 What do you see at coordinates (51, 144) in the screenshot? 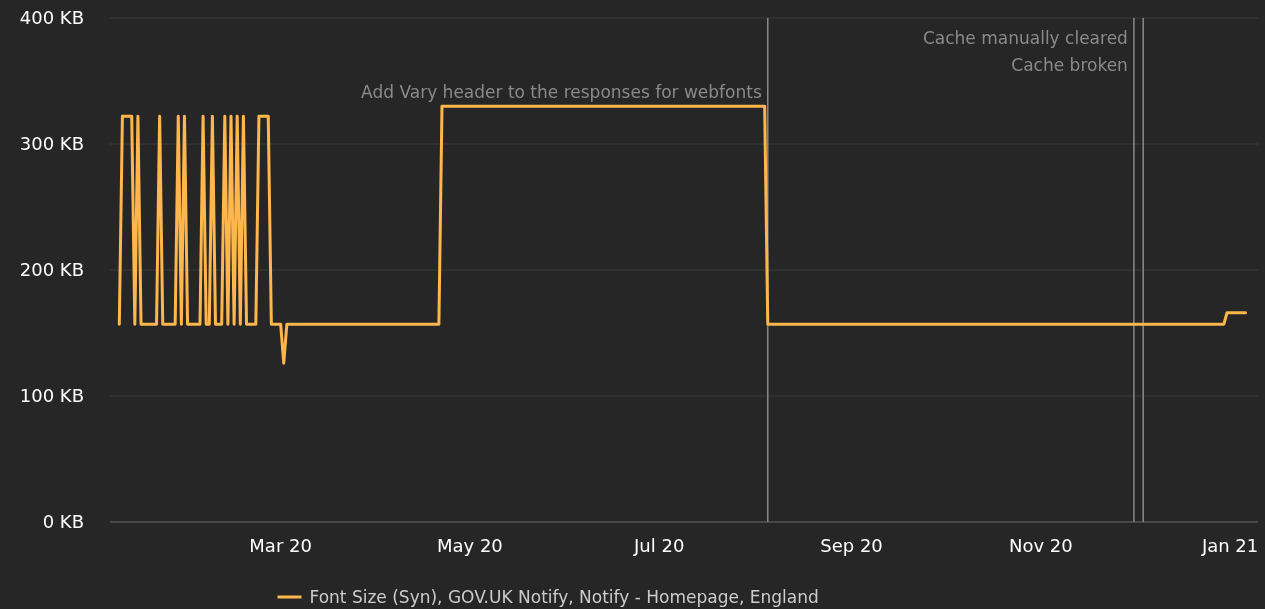
I see `y-tick-label: 300 KB` at bounding box center [51, 144].